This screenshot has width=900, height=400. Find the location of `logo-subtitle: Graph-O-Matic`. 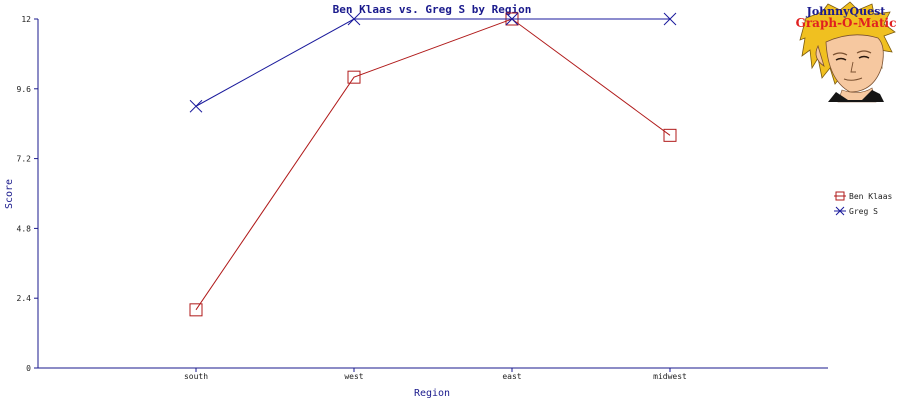

logo-subtitle: Graph-O-Matic is located at coordinates (846, 23).